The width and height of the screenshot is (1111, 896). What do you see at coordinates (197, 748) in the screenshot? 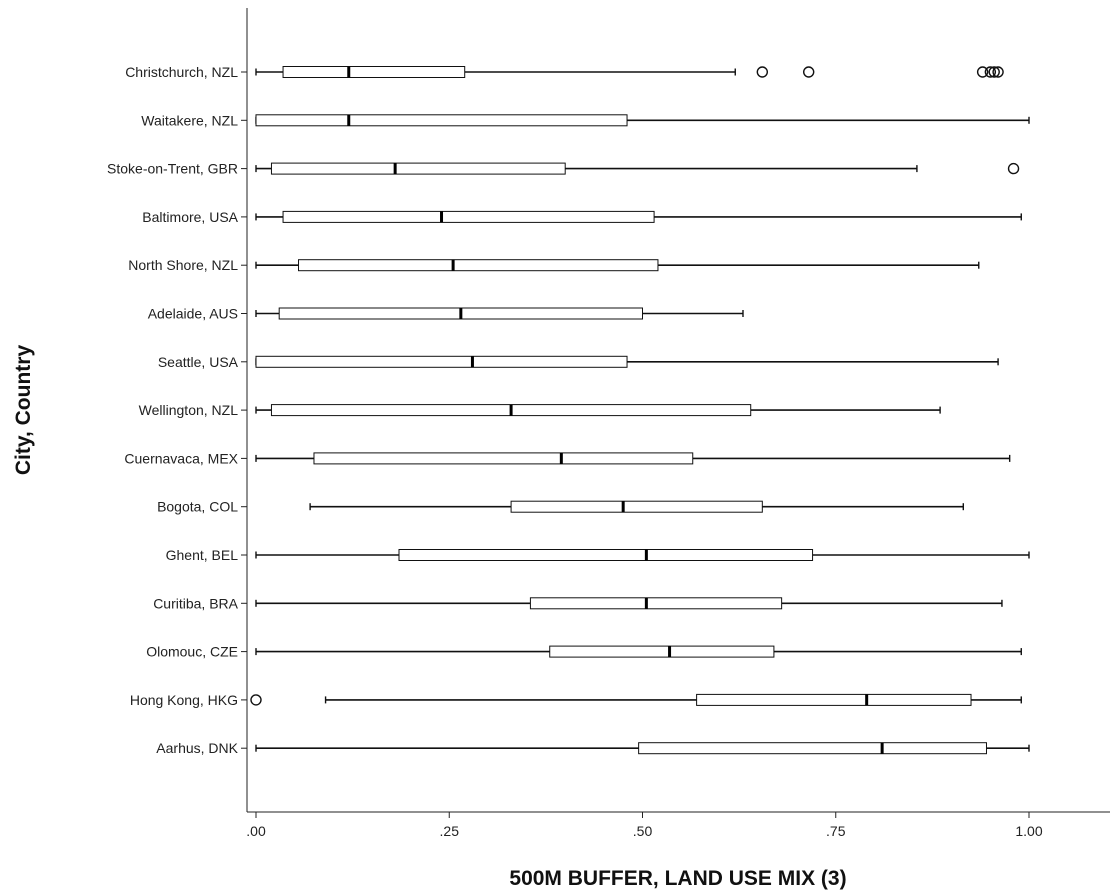
I see `y-category-label: Aarhus, DNK` at bounding box center [197, 748].